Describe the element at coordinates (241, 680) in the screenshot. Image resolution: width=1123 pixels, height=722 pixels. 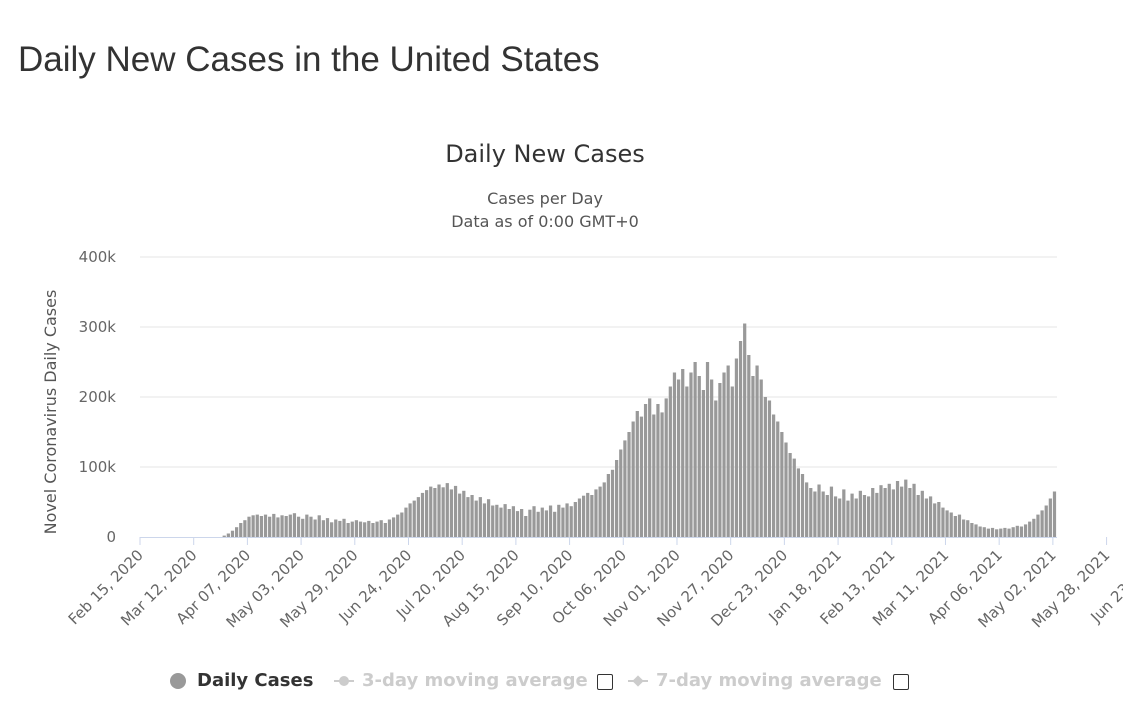
I see `legend-item-daily-cases: Daily Cases` at that location.